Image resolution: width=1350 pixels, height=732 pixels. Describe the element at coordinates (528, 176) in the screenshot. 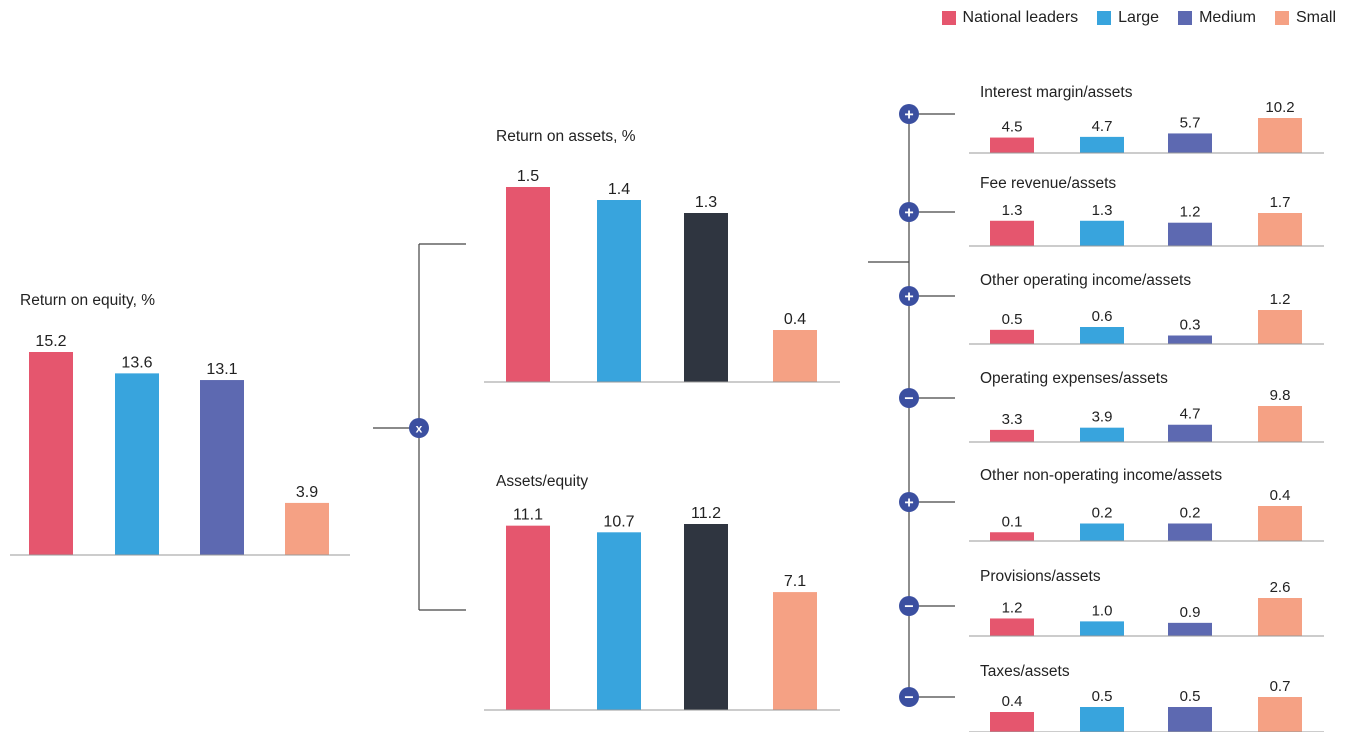

I see `value-label-roa: 1.5` at that location.